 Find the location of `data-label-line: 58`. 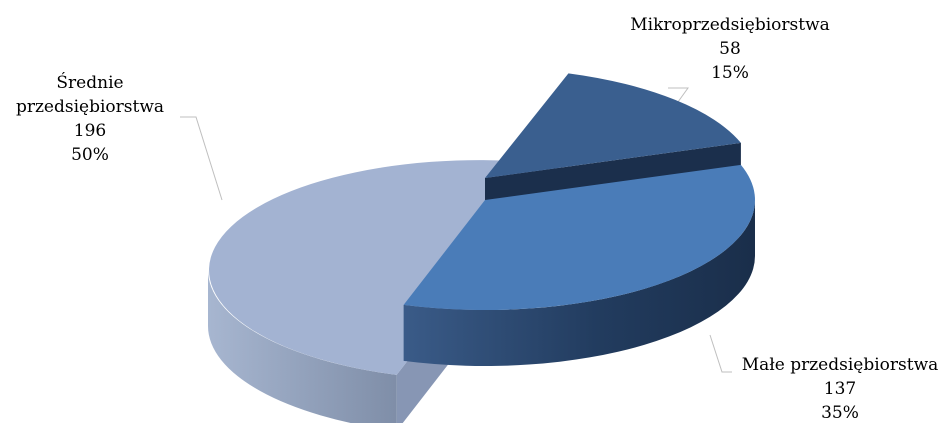

data-label-line: 58 is located at coordinates (730, 49).